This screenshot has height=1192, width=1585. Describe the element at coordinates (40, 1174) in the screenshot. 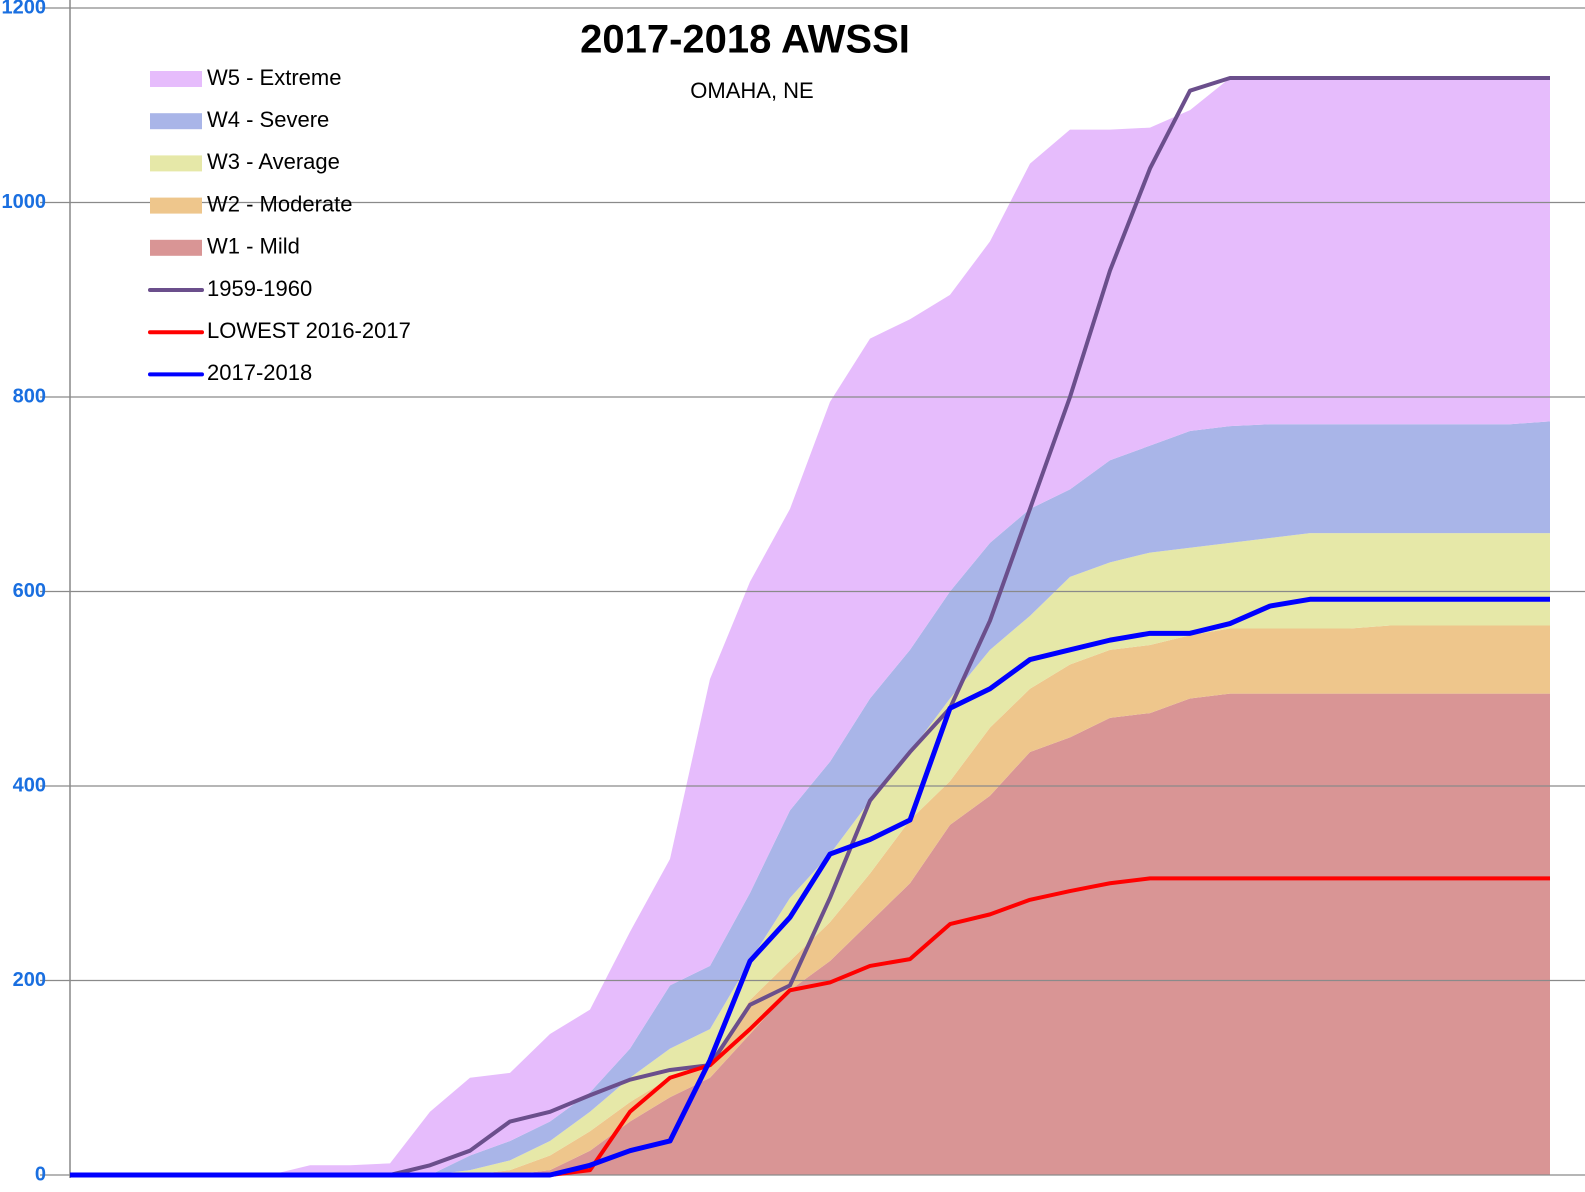

I see `y-tick-label: 0` at that location.